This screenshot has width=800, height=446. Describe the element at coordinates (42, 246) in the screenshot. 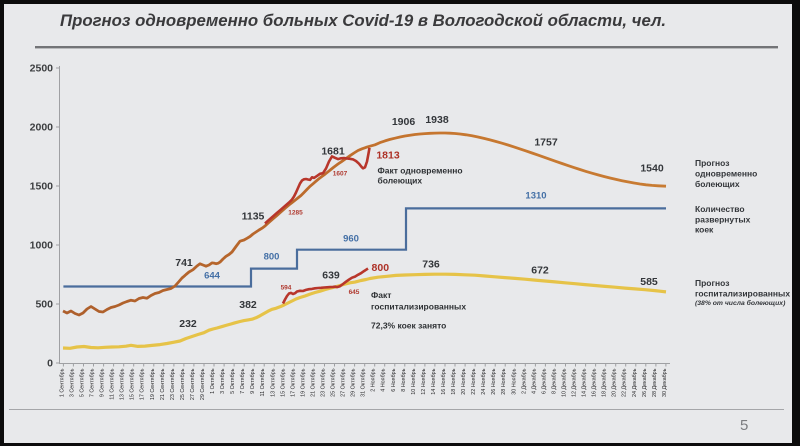

I see `svg-text: 1000` at that location.